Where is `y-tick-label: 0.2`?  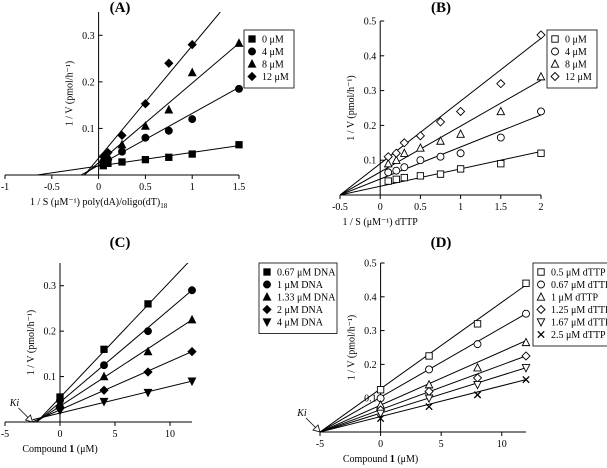 y-tick-label: 0.2 is located at coordinates (88, 82).